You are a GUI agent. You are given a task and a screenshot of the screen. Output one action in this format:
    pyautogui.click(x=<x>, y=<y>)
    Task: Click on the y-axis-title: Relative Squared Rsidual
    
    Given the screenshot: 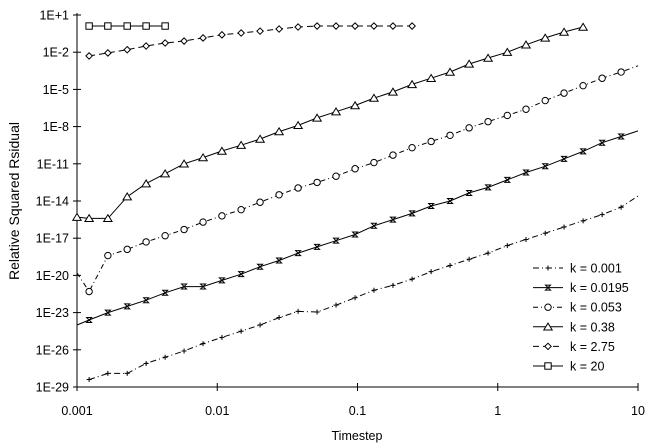 What is the action you would take?
    pyautogui.click(x=14, y=201)
    